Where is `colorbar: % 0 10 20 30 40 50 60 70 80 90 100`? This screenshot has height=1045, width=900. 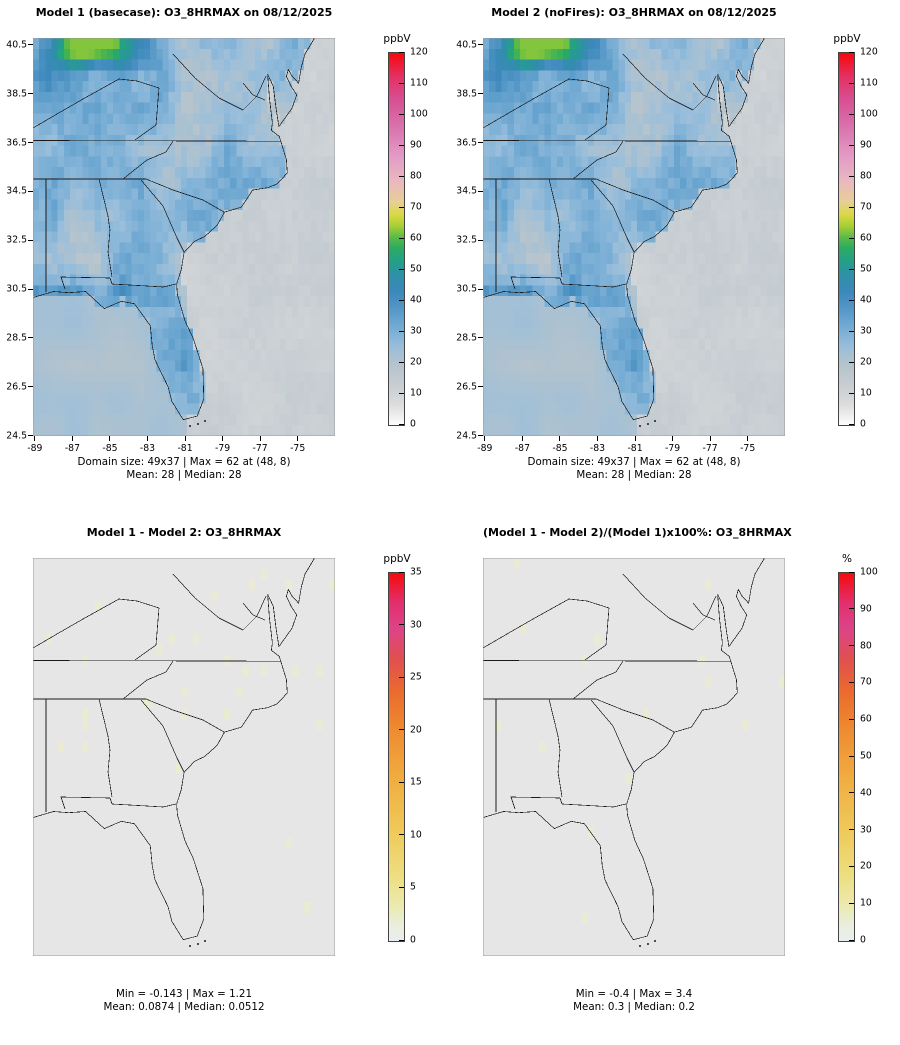
colorbar: % 0 10 20 30 40 50 60 70 80 90 100 is located at coordinates (867, 780).